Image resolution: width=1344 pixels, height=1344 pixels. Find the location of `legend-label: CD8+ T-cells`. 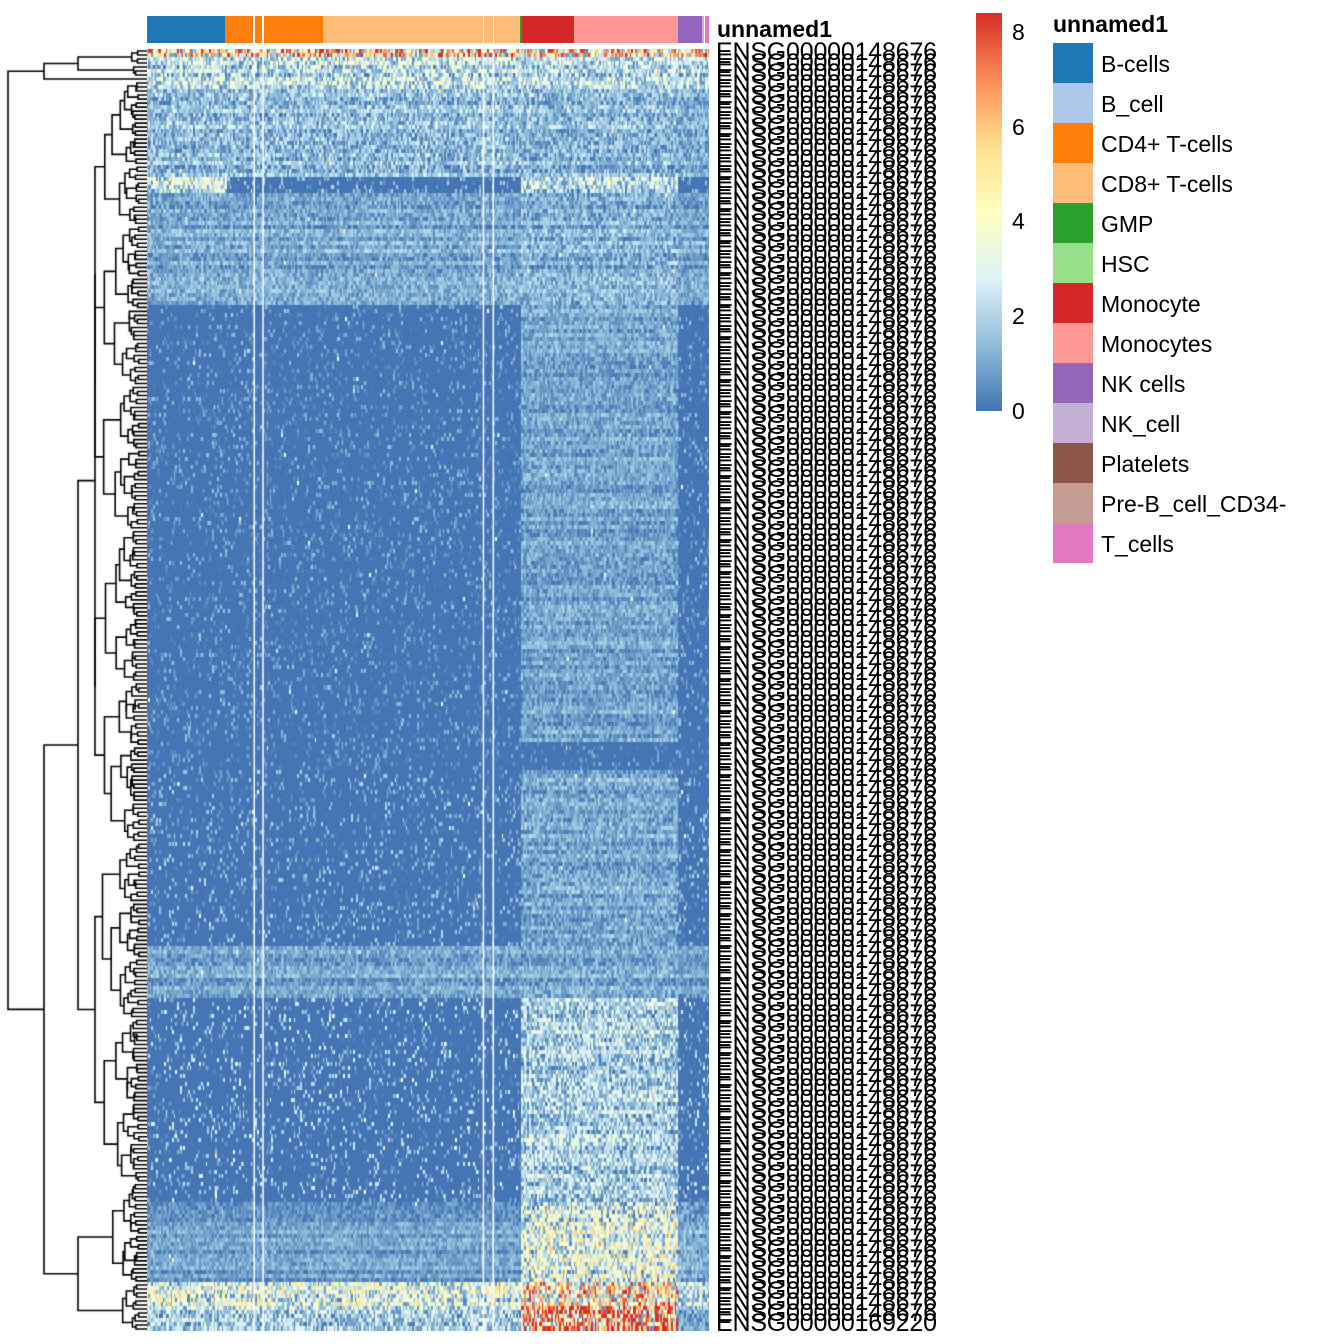

legend-label: CD8+ T-cells is located at coordinates (1167, 184).